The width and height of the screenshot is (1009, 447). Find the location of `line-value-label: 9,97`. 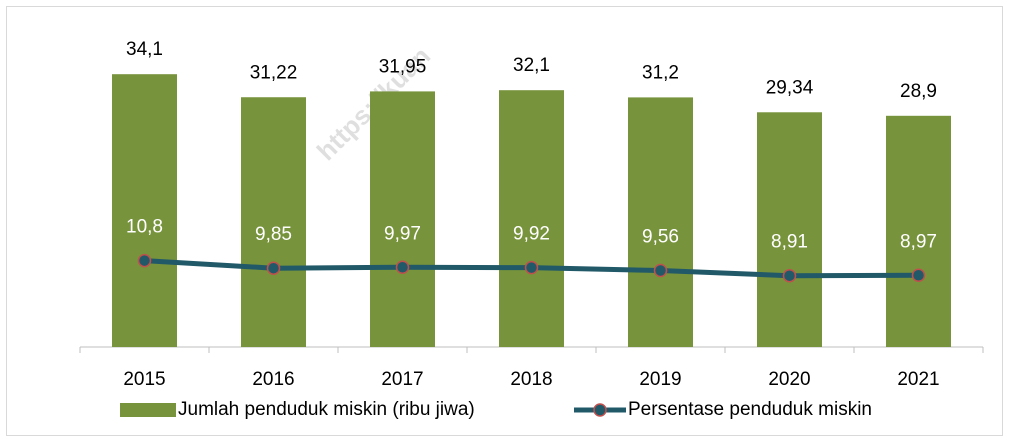

line-value-label: 9,97 is located at coordinates (402, 233).